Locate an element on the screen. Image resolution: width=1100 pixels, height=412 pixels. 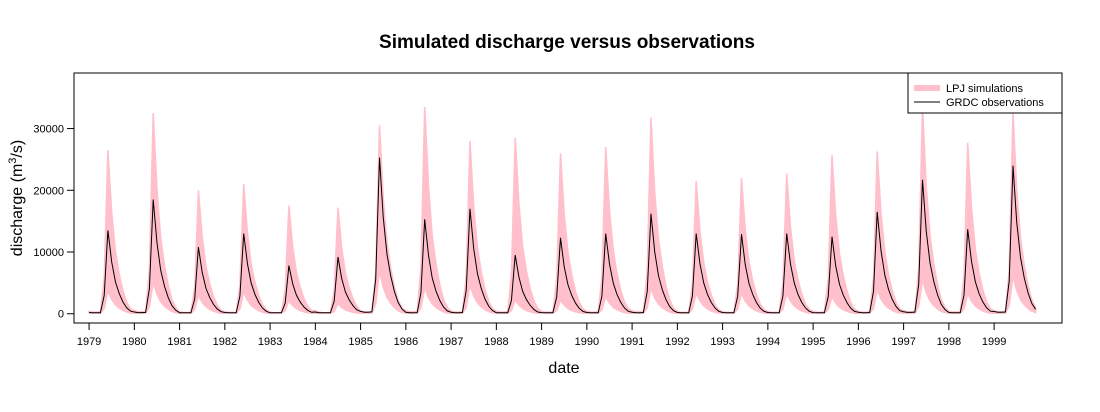
y-axis-title-main: discharge (m is located at coordinates (17, 210).